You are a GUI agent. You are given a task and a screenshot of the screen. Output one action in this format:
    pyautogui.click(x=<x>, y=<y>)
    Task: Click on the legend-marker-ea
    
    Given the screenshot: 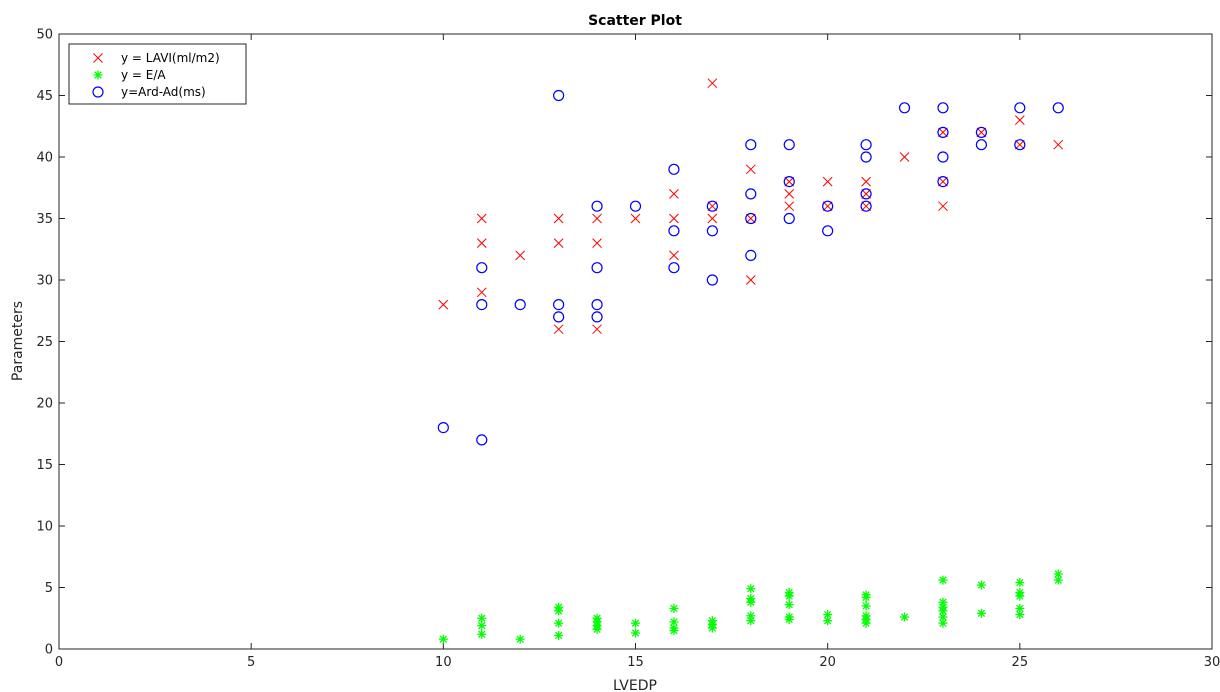 What is the action you would take?
    pyautogui.click(x=98, y=75)
    